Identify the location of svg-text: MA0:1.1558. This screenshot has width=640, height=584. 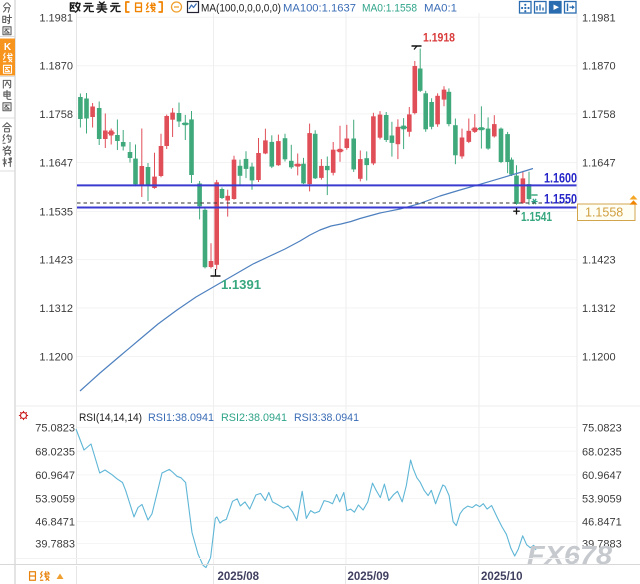
(389, 8).